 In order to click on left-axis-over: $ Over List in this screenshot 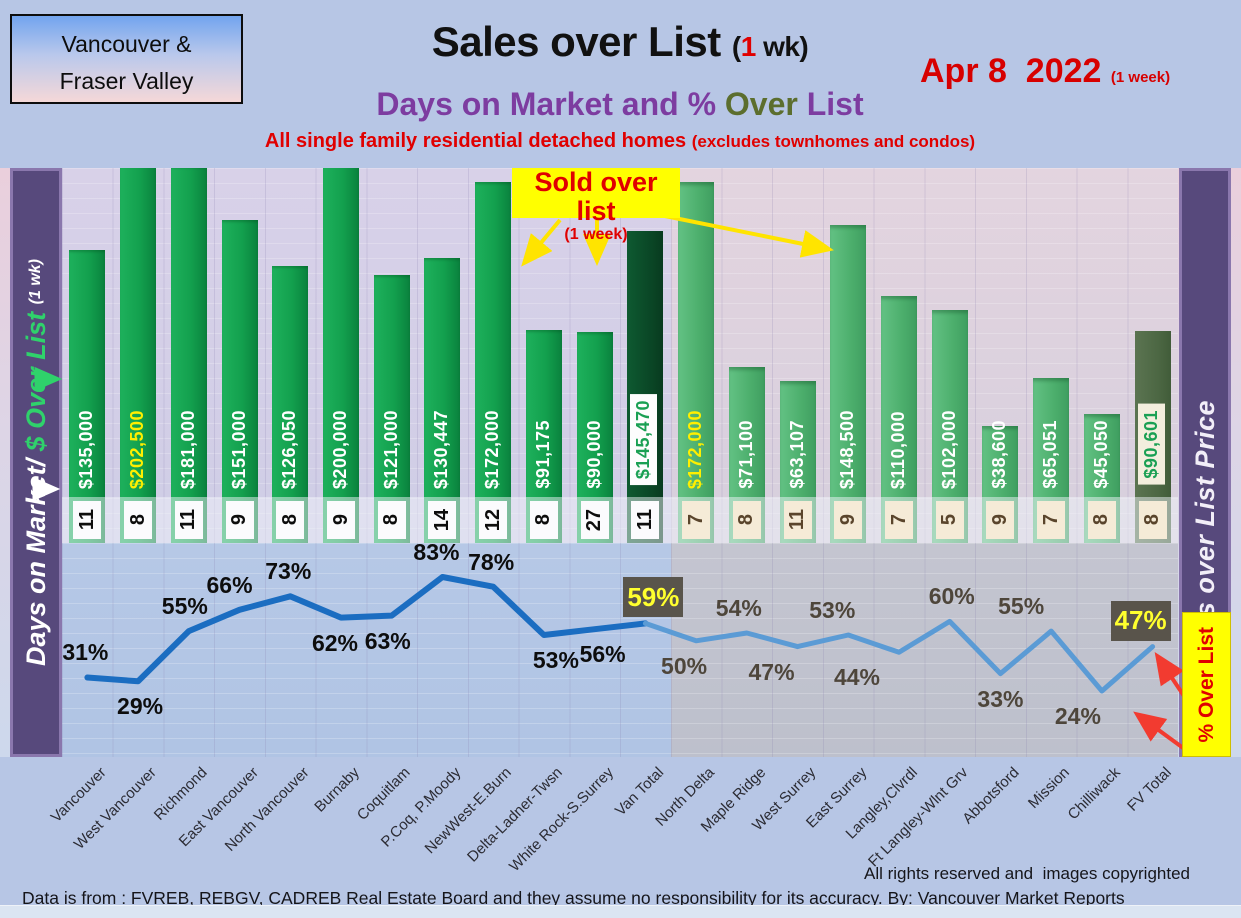, I will do `click(35, 381)`.